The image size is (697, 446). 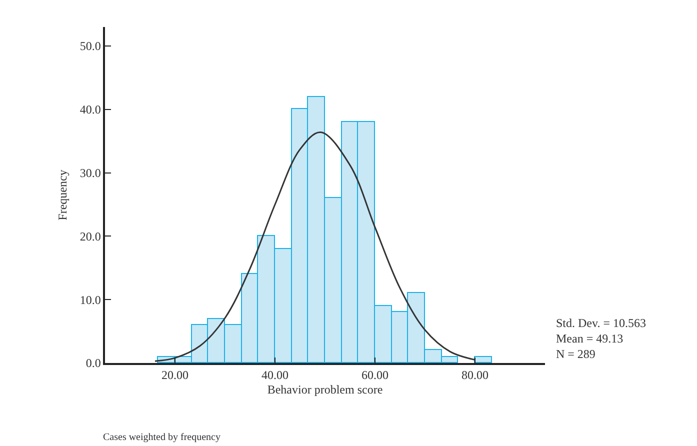 What do you see at coordinates (90, 109) in the screenshot?
I see `y-tick-label: 40.0` at bounding box center [90, 109].